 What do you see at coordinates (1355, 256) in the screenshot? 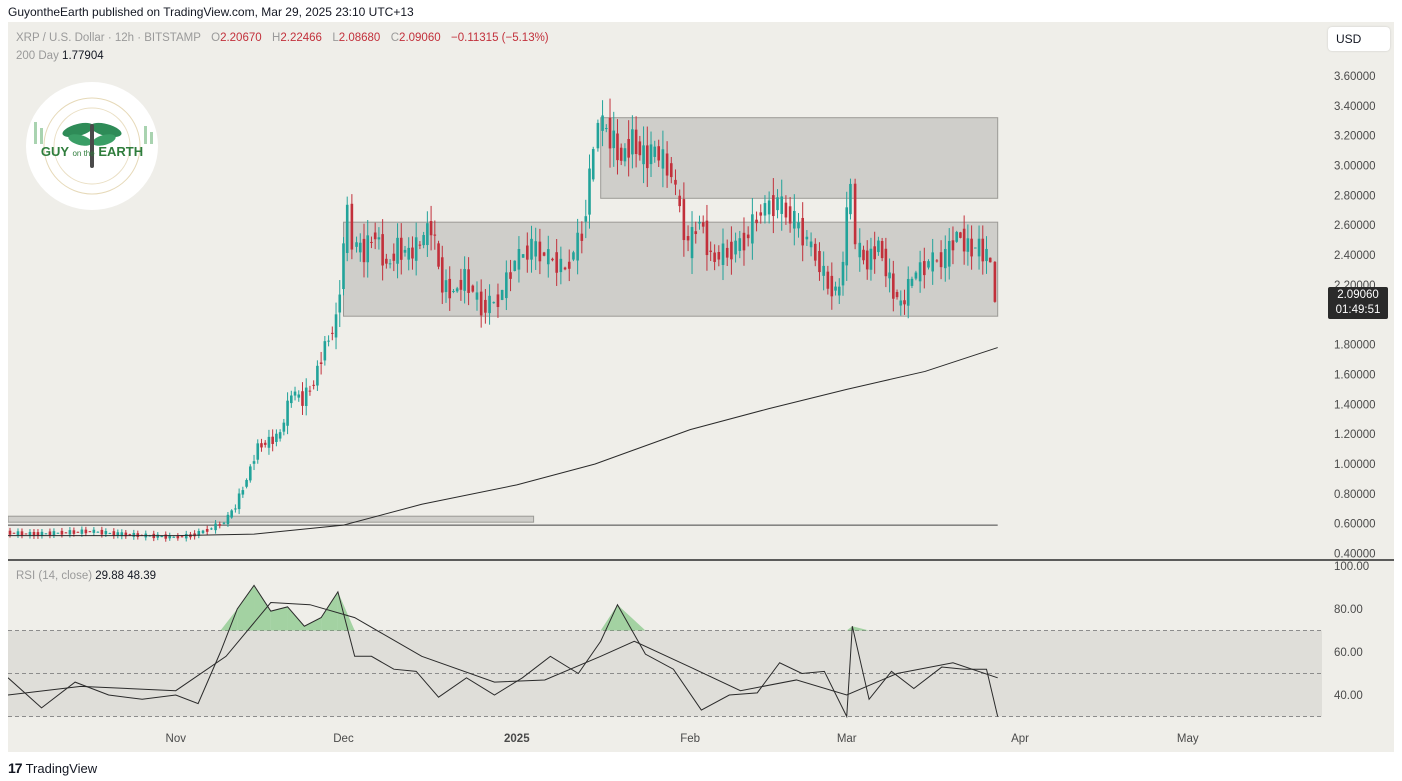
I see `price-tick-label: 2.40000` at bounding box center [1355, 256].